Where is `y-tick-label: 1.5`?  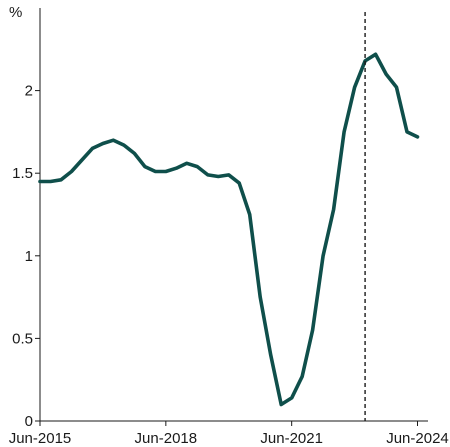 y-tick-label: 1.5 is located at coordinates (22, 173).